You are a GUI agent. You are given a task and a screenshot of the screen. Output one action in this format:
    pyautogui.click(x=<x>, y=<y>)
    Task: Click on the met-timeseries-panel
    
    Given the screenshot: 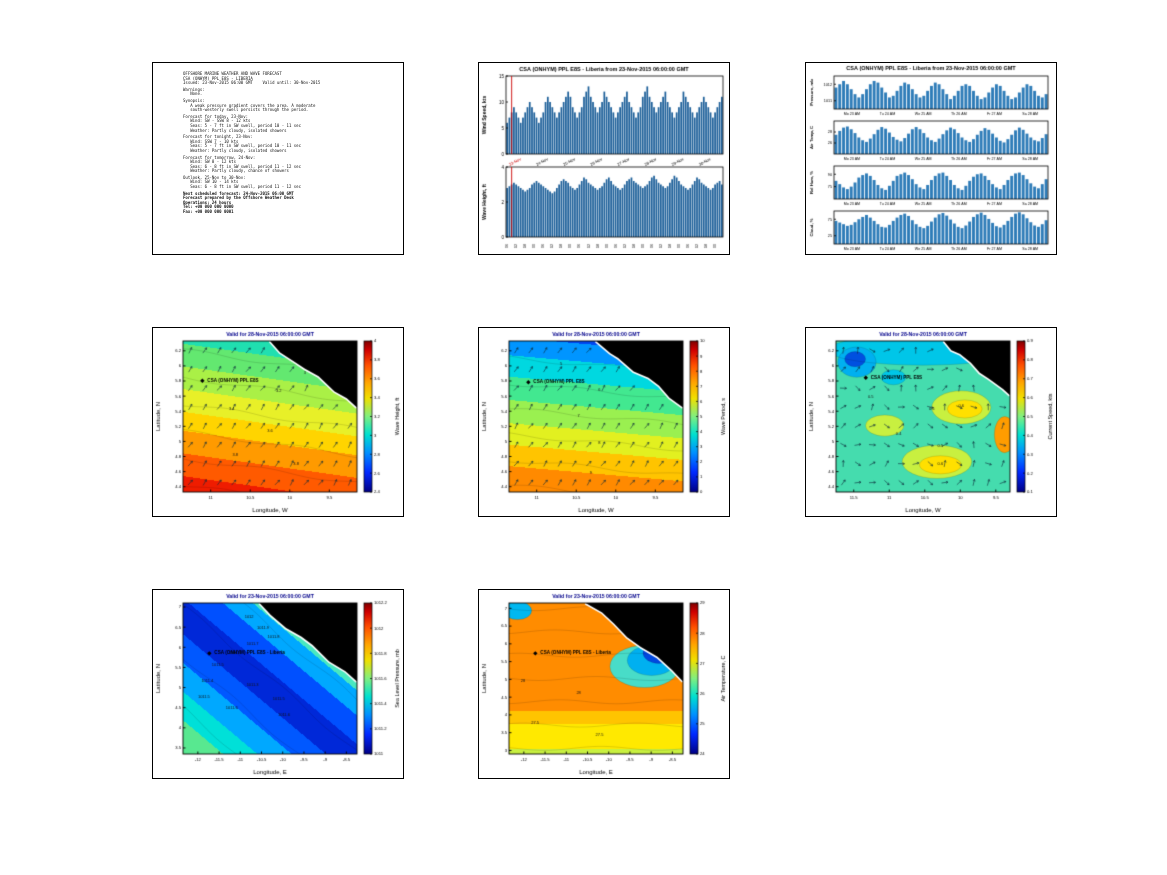 What is the action you would take?
    pyautogui.click(x=931, y=158)
    